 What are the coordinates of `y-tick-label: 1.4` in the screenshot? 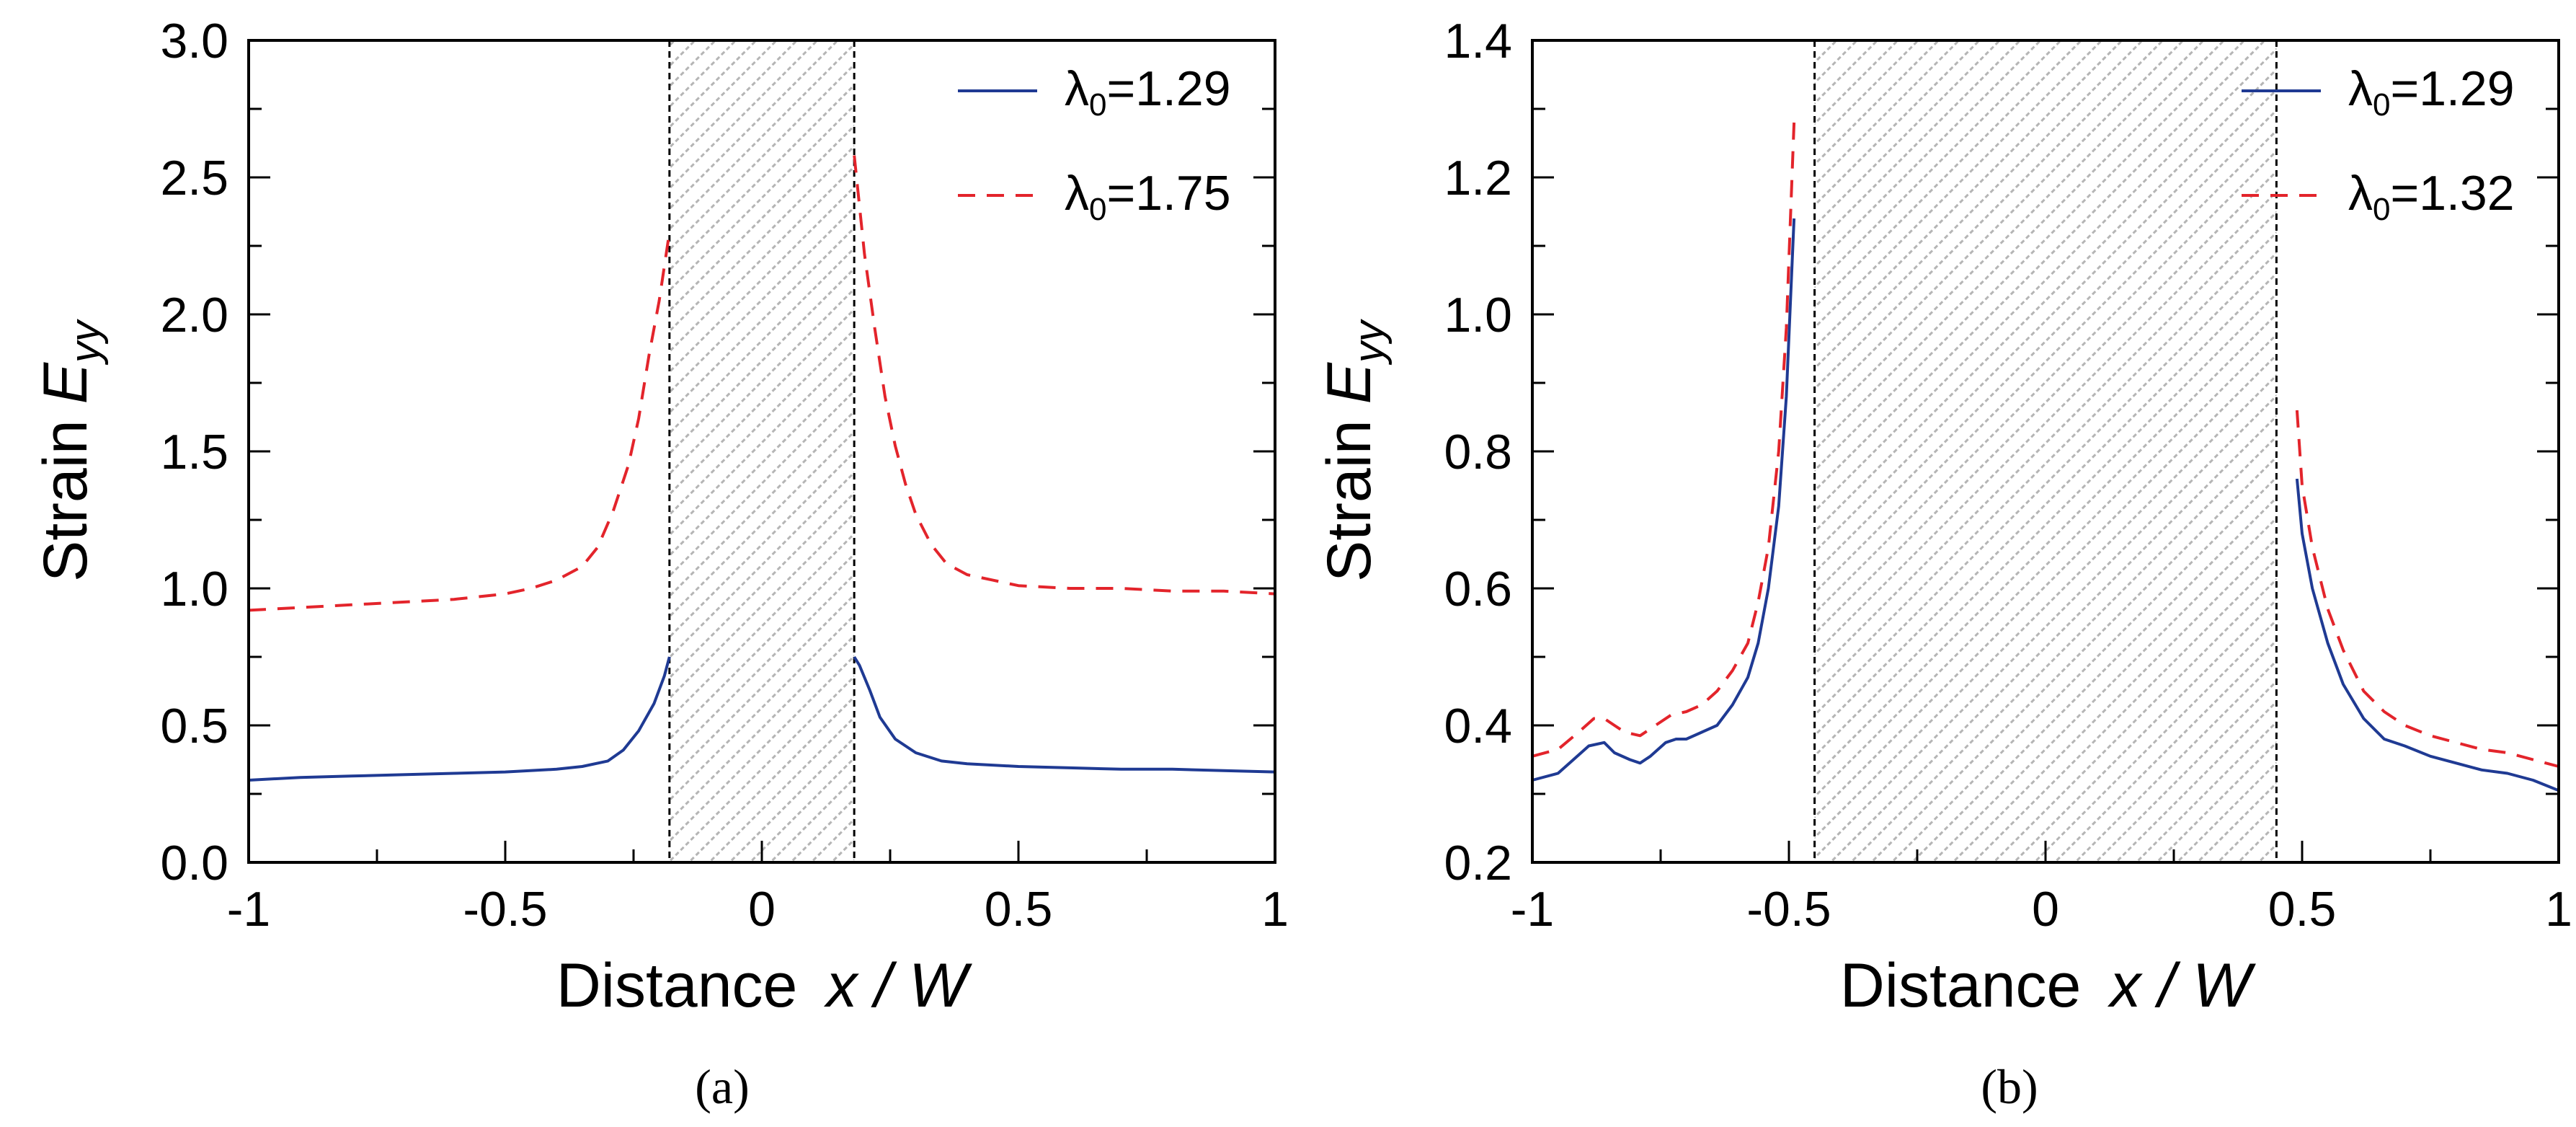 It's located at (1478, 41).